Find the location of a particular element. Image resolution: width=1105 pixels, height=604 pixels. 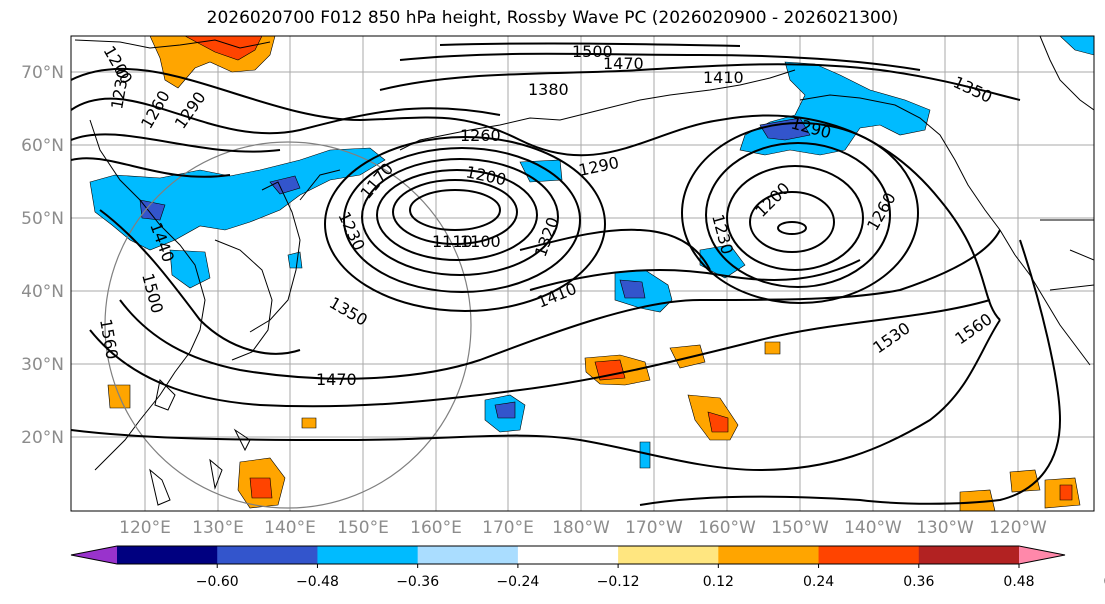

lat-label: 30°N is located at coordinates (42, 365).